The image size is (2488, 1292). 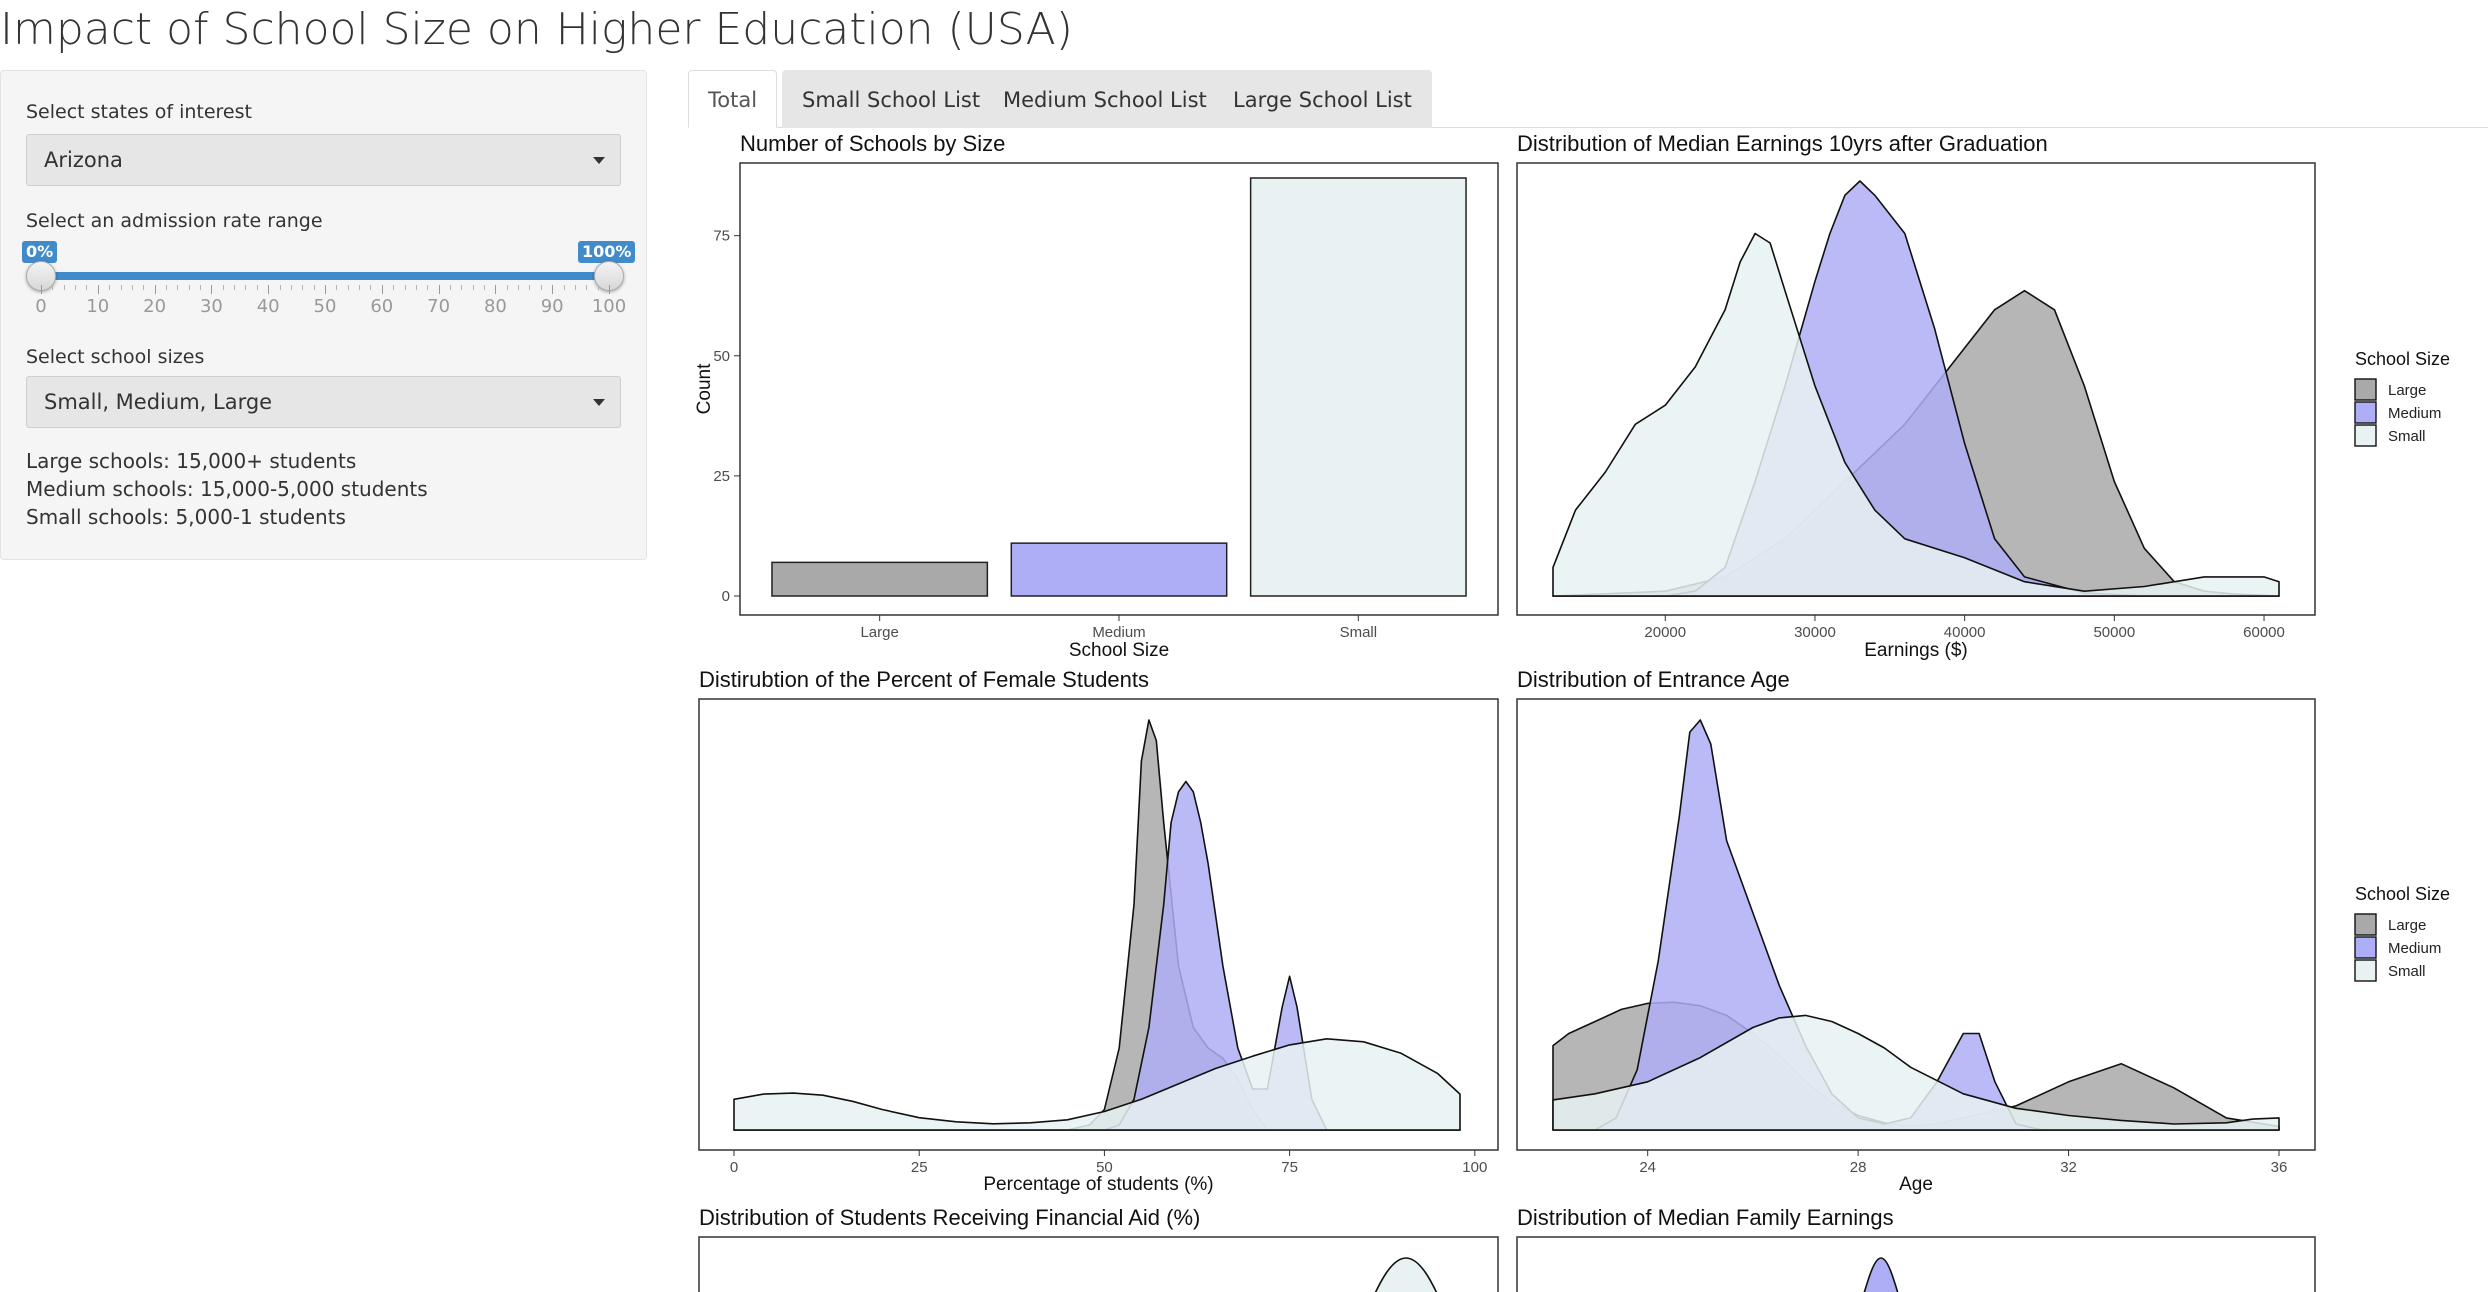 I want to click on slider-tick-label: 100, so click(x=609, y=306).